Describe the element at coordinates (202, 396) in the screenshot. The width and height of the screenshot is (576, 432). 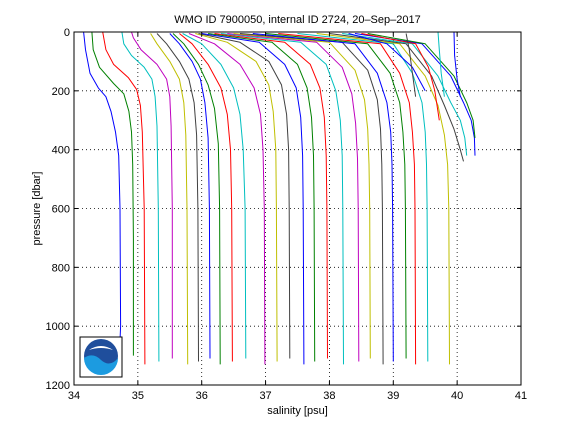
I see `x-tick-label: 36` at that location.